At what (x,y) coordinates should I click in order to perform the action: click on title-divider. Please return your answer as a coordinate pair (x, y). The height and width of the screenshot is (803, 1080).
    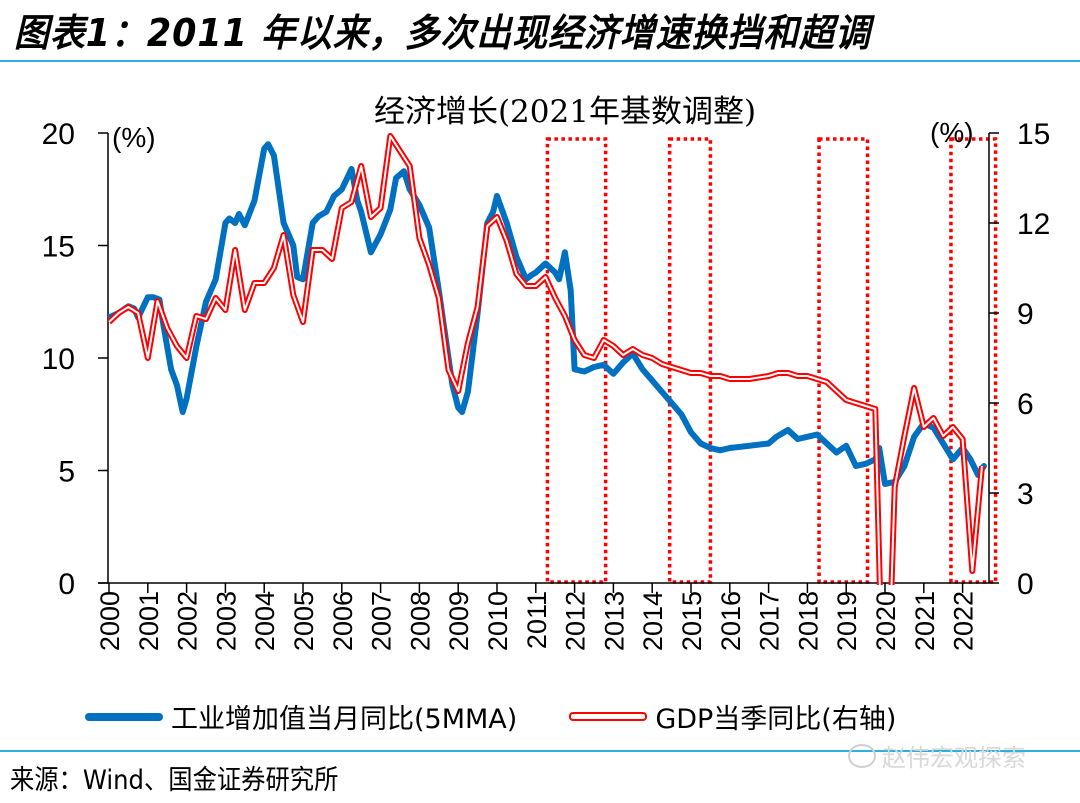
    Looking at the image, I should click on (540, 61).